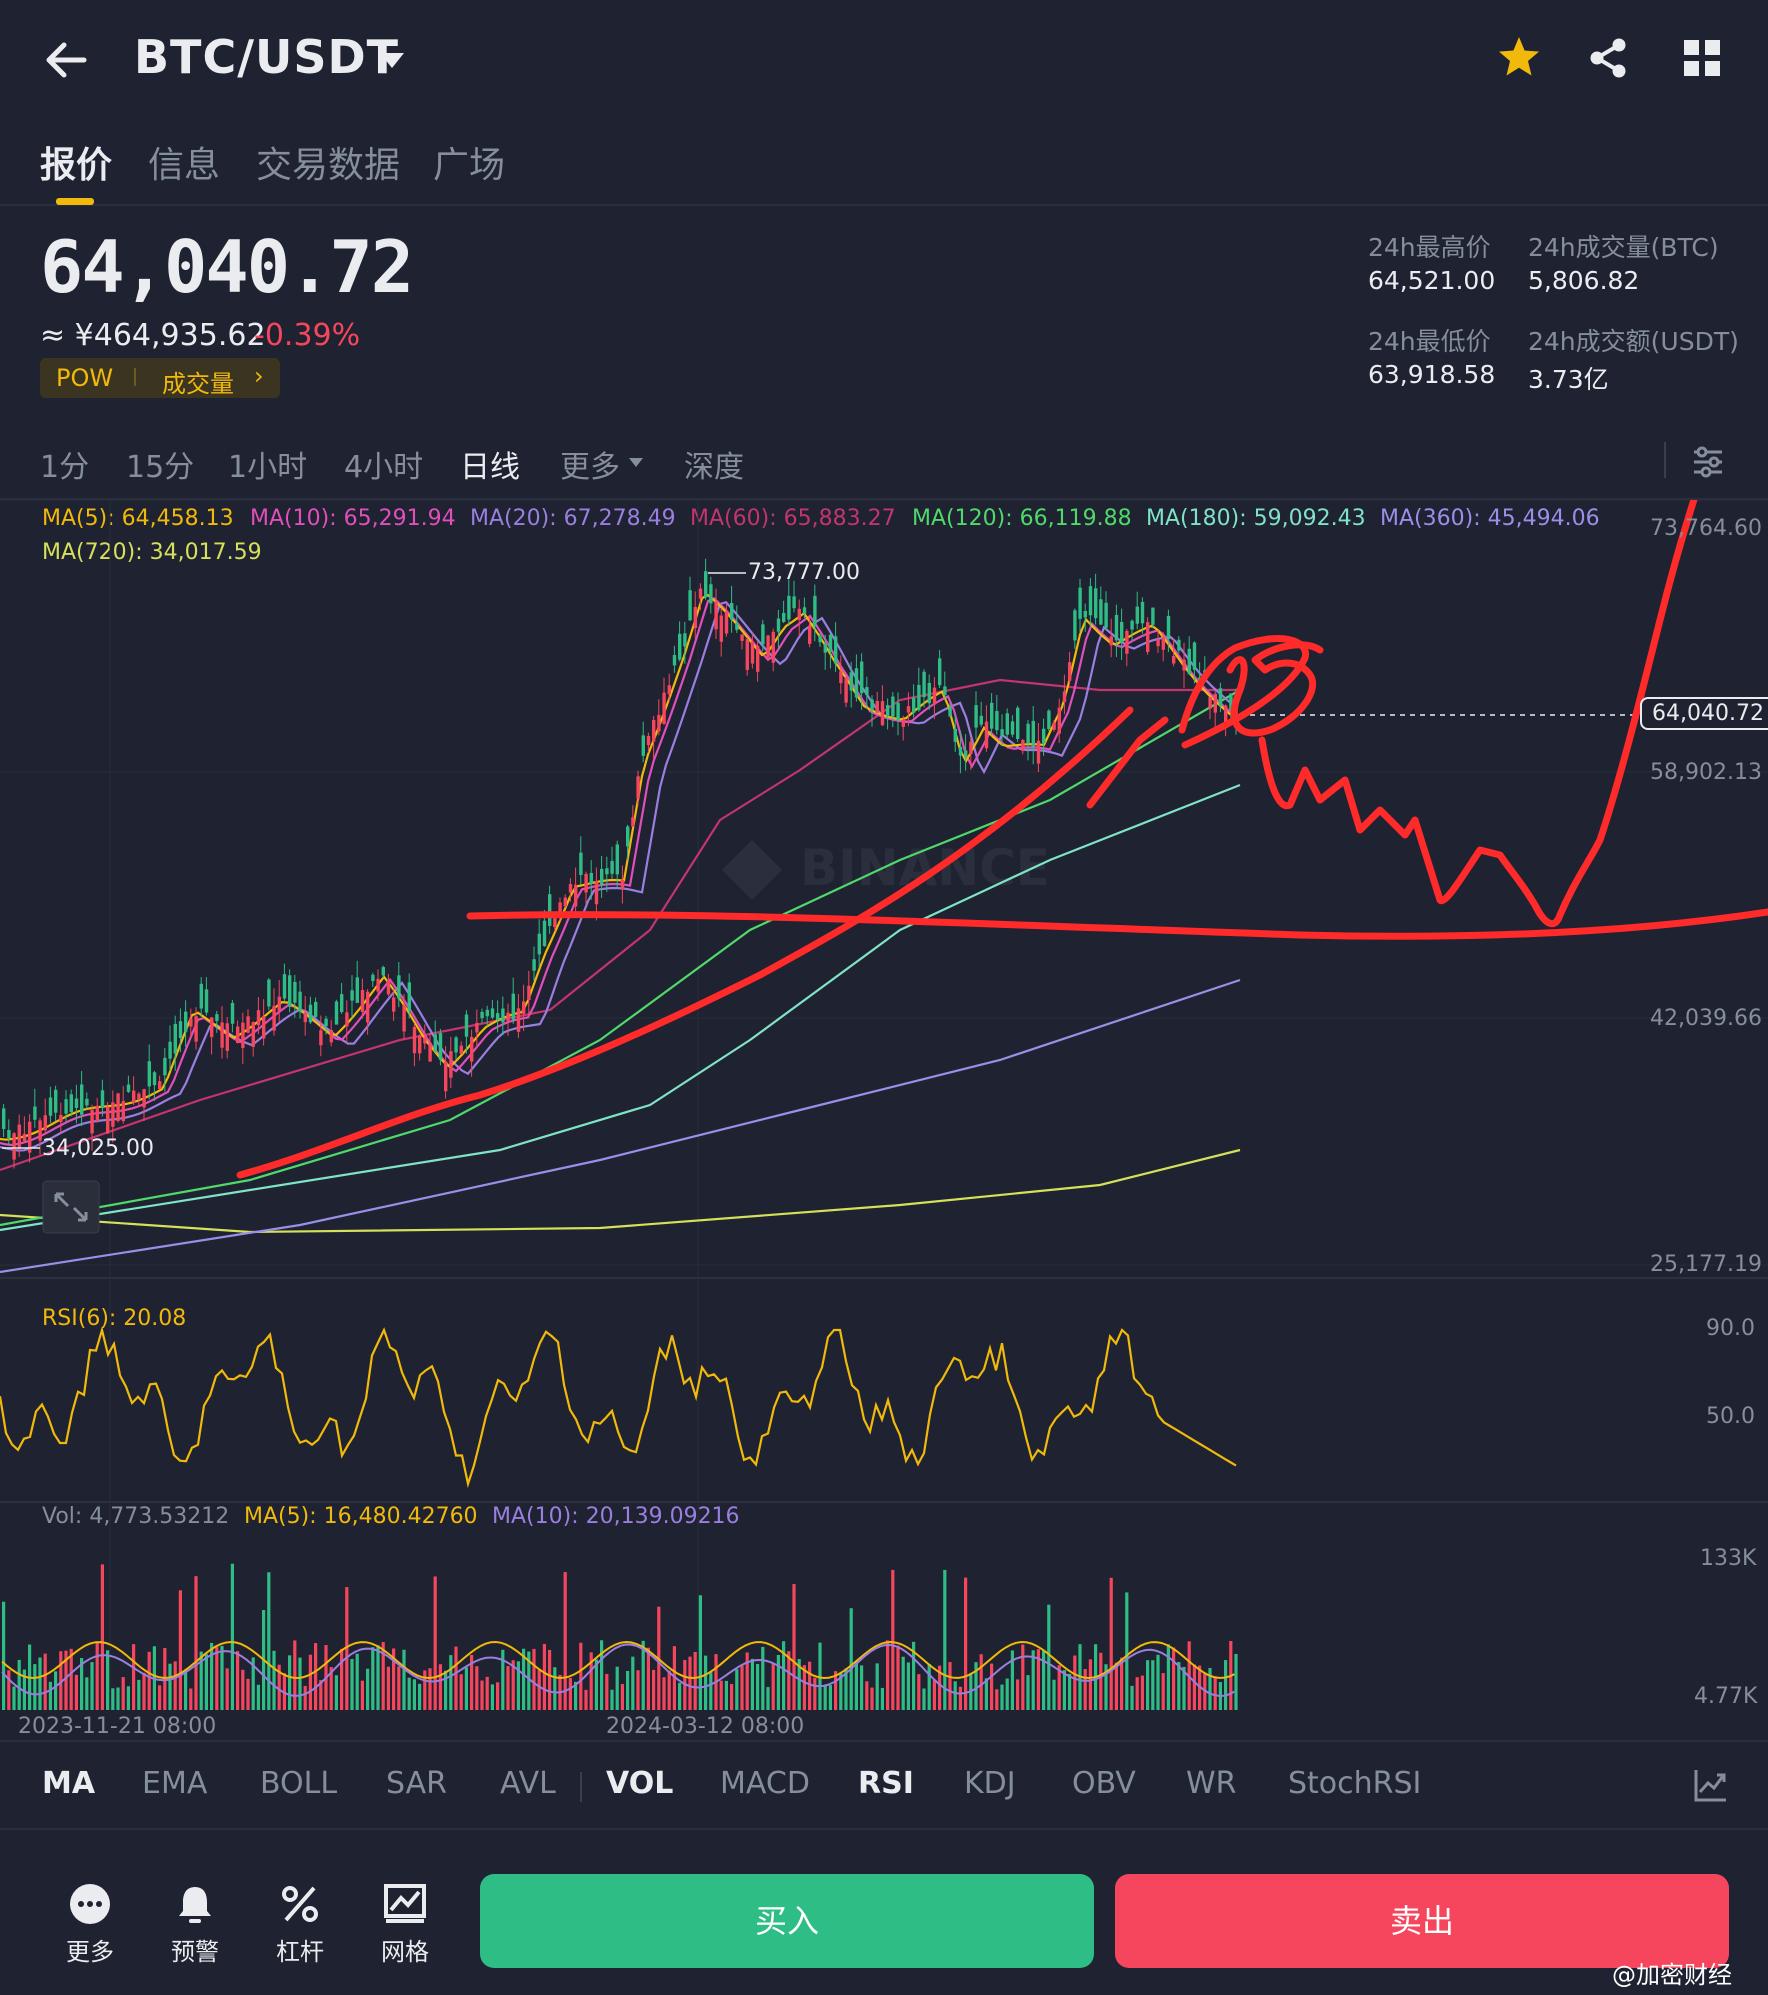 Image resolution: width=1768 pixels, height=1995 pixels. What do you see at coordinates (590, 467) in the screenshot?
I see `interval-more: 更多` at bounding box center [590, 467].